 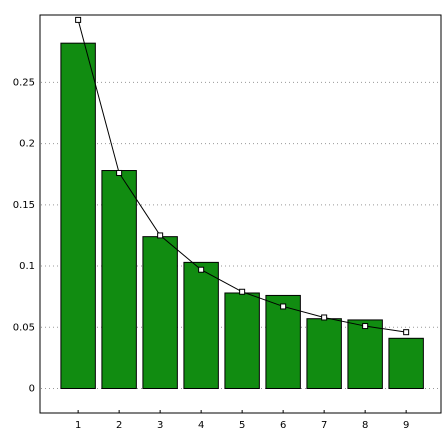 What do you see at coordinates (24, 205) in the screenshot?
I see `y-tick-label: 0.15` at bounding box center [24, 205].